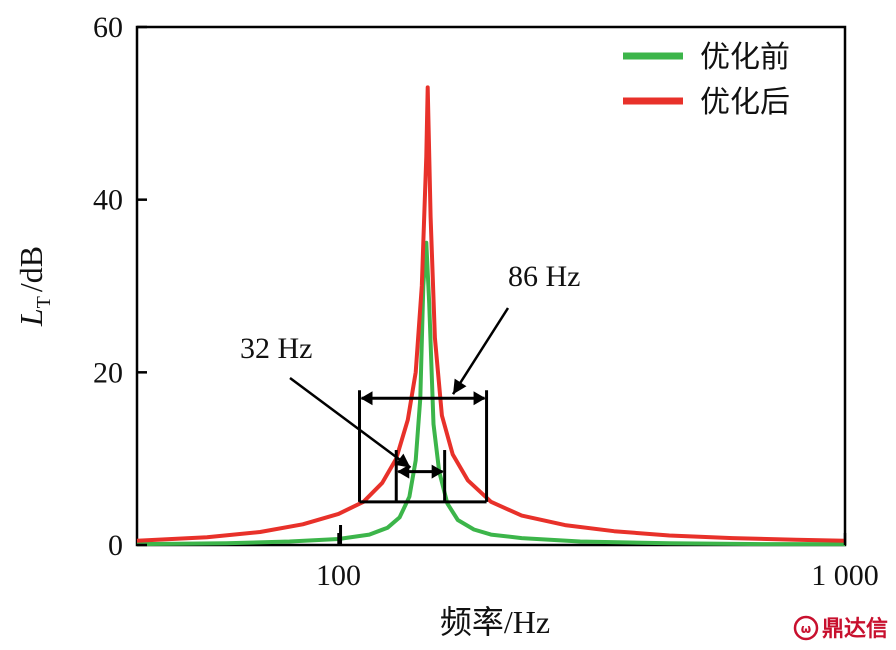 This screenshot has width=896, height=650. I want to click on x-tick-label: 1 000, so click(845, 575).